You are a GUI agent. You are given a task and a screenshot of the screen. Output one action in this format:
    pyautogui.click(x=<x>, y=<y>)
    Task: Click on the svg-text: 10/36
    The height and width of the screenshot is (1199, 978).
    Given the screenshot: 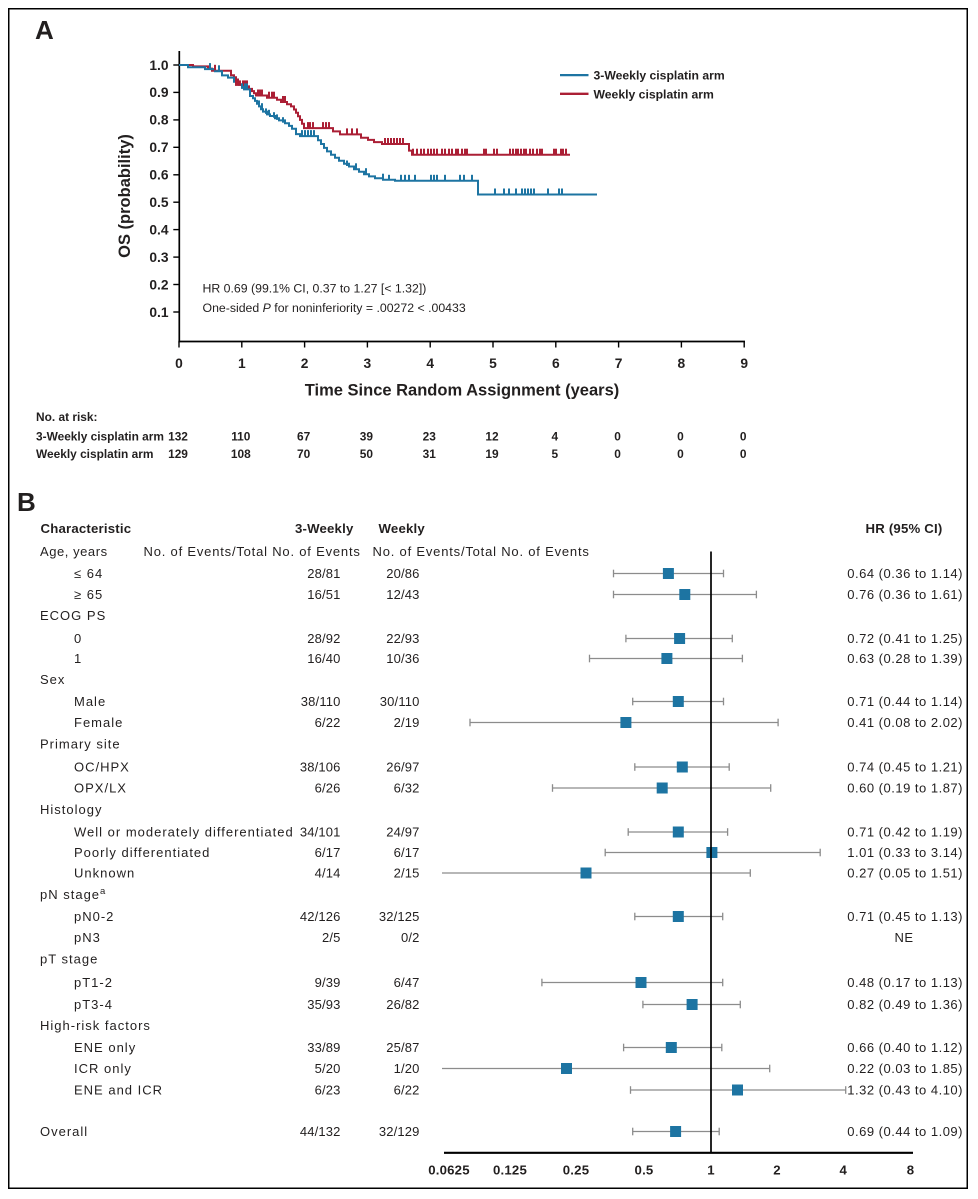 What is the action you would take?
    pyautogui.click(x=402, y=658)
    